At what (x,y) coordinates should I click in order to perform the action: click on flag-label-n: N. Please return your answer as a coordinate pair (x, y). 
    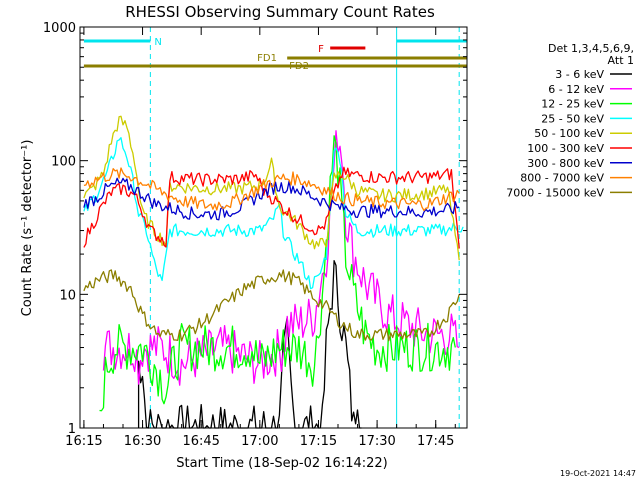
    Looking at the image, I should click on (157, 42).